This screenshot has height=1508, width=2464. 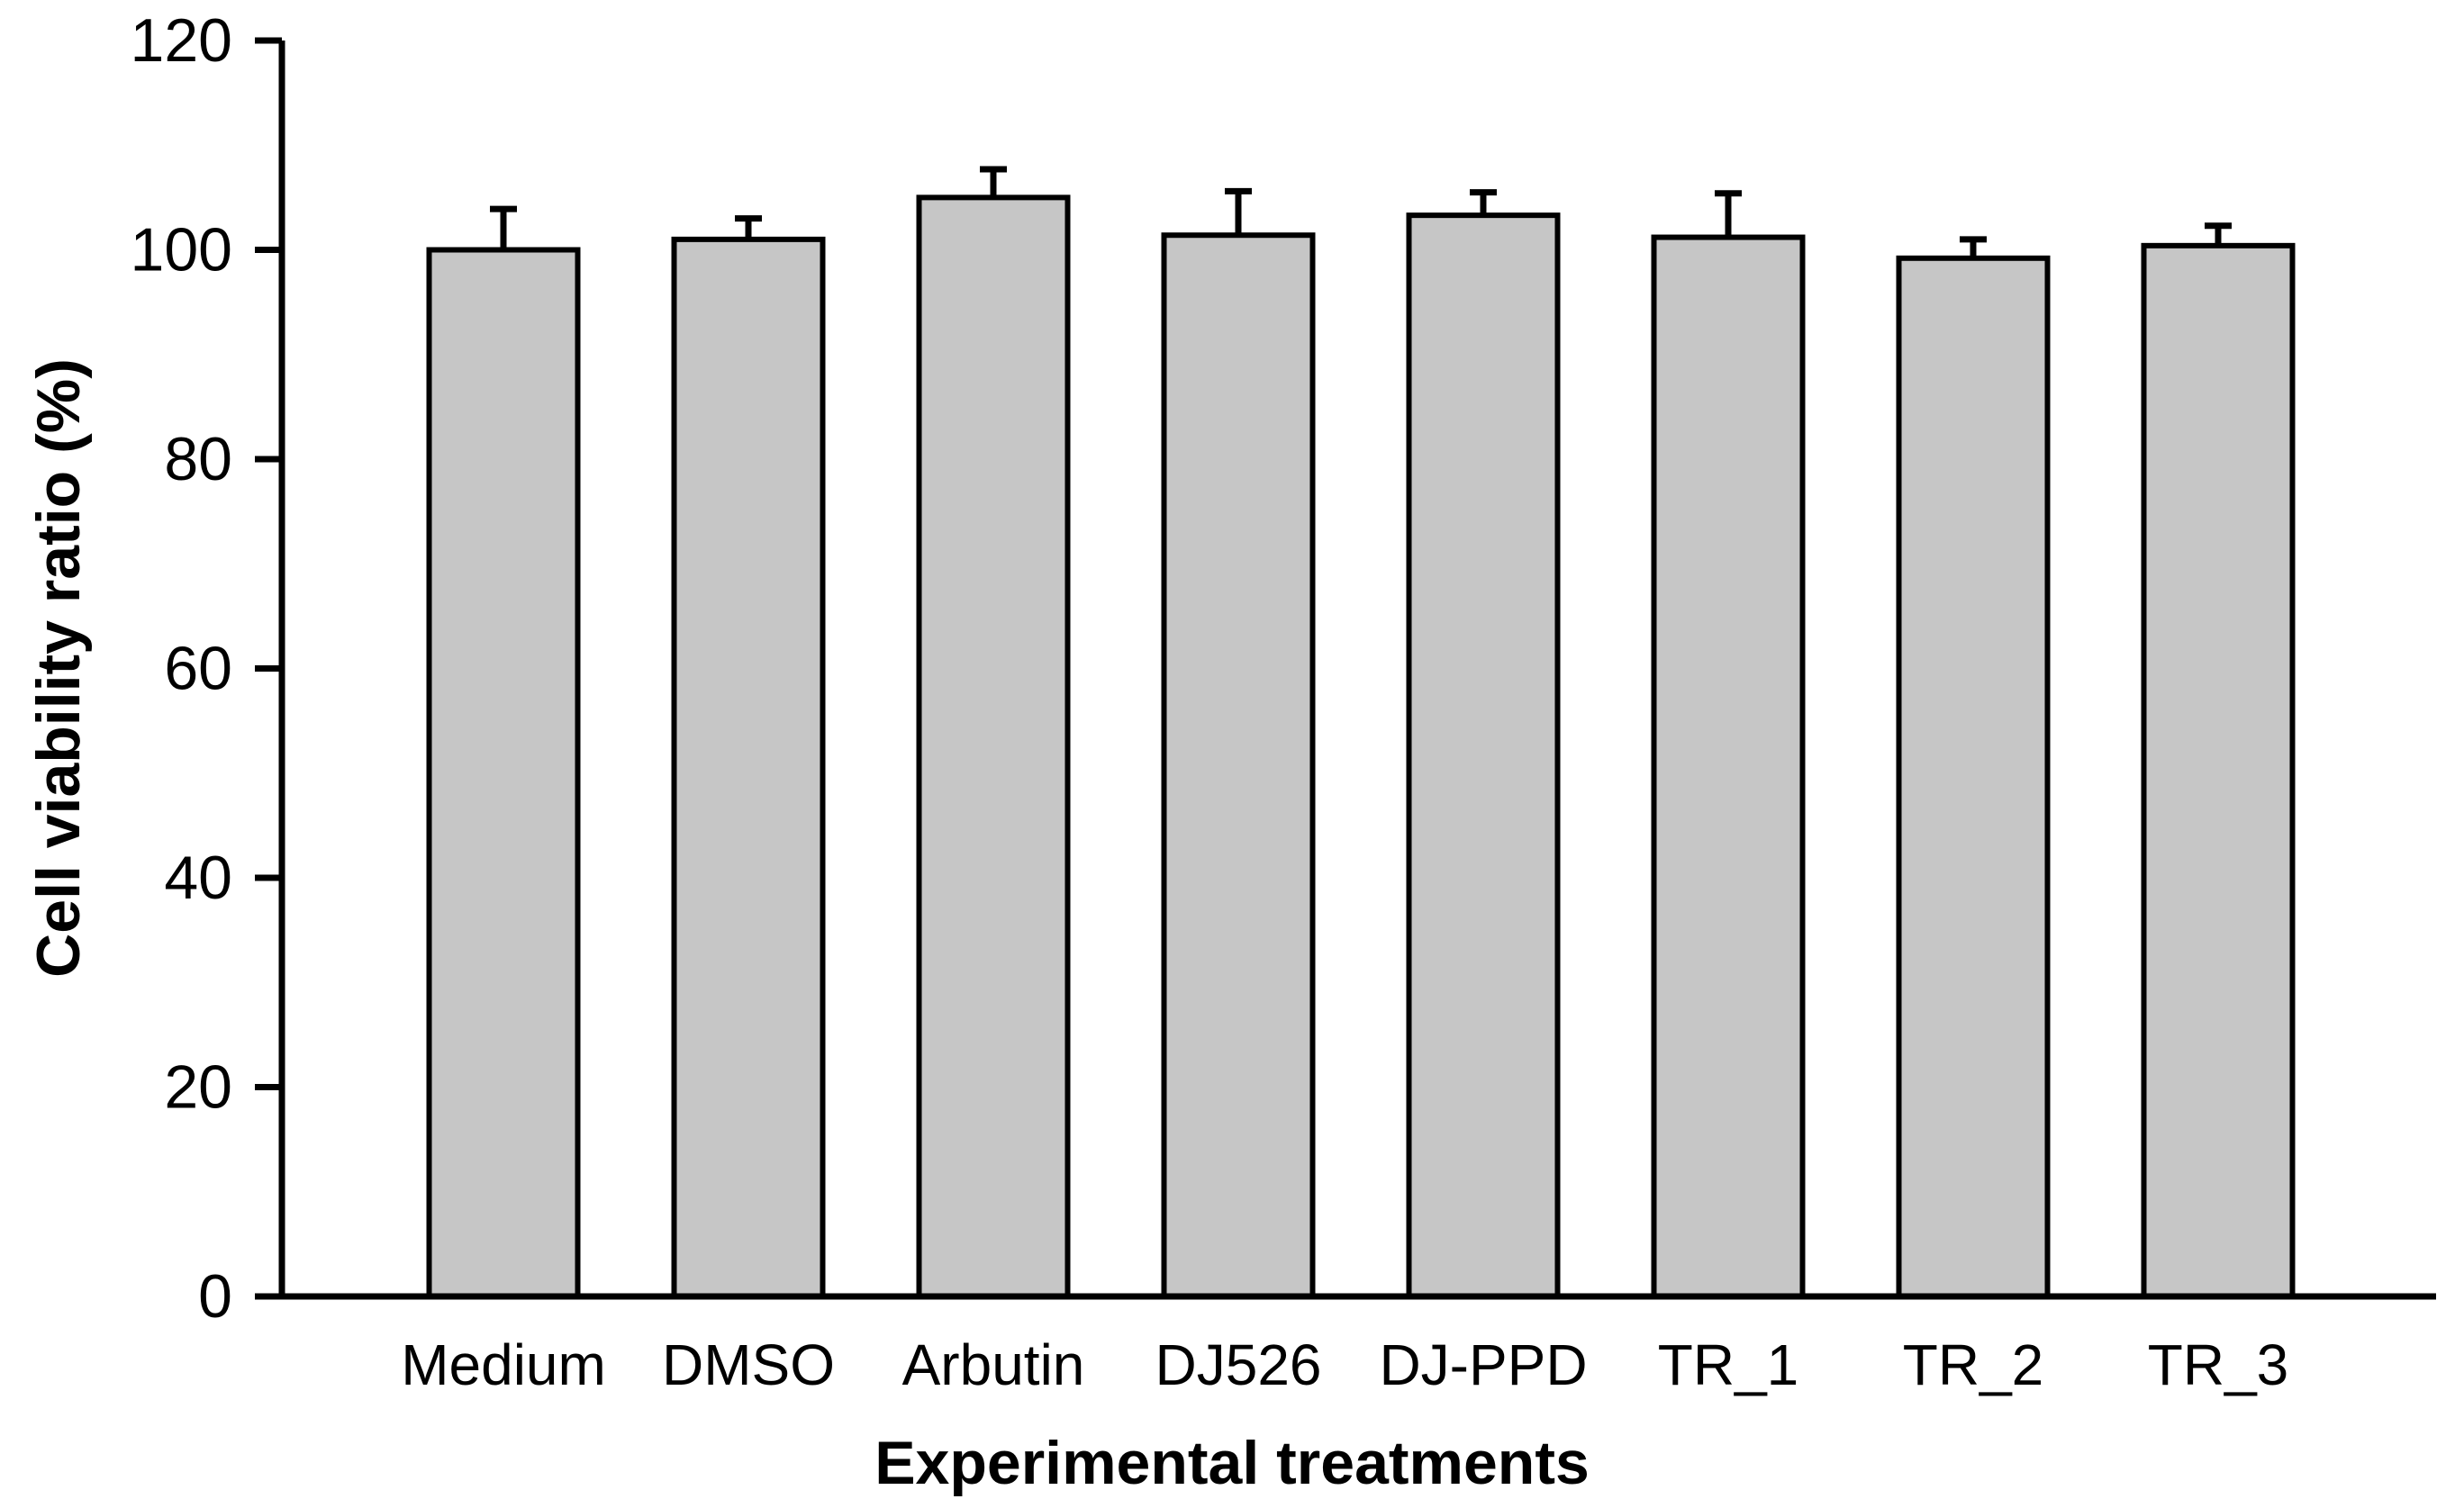 What do you see at coordinates (198, 459) in the screenshot?
I see `y-tick-label-80: 80` at bounding box center [198, 459].